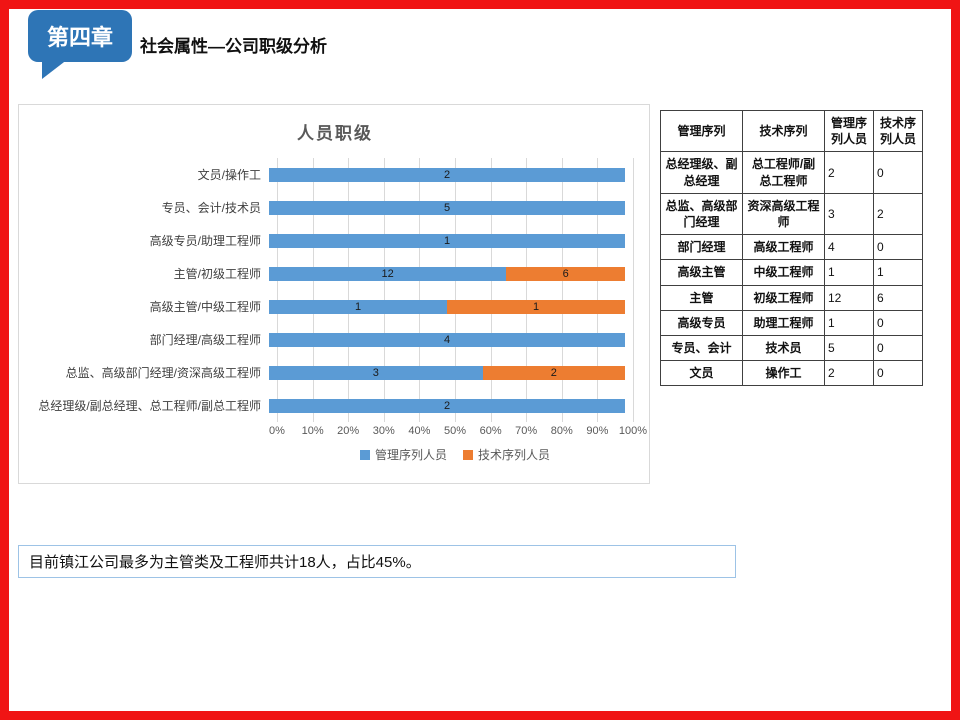 The height and width of the screenshot is (720, 960). Describe the element at coordinates (701, 131) in the screenshot. I see `table-header-cell: 管理序列` at that location.